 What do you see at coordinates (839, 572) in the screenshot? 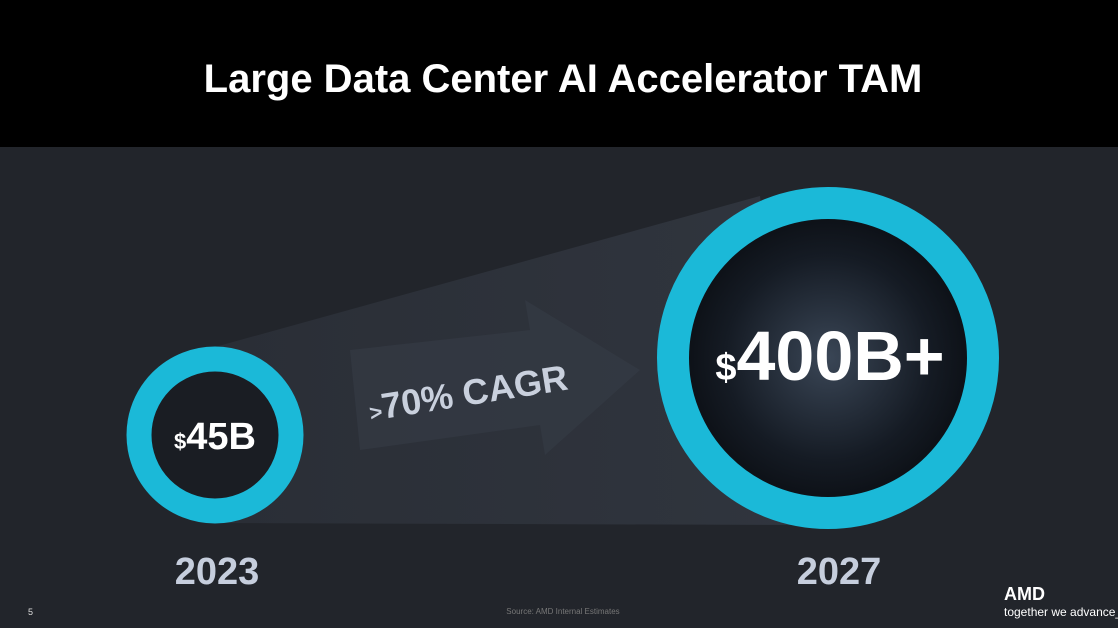
I see `end-year: 2027` at bounding box center [839, 572].